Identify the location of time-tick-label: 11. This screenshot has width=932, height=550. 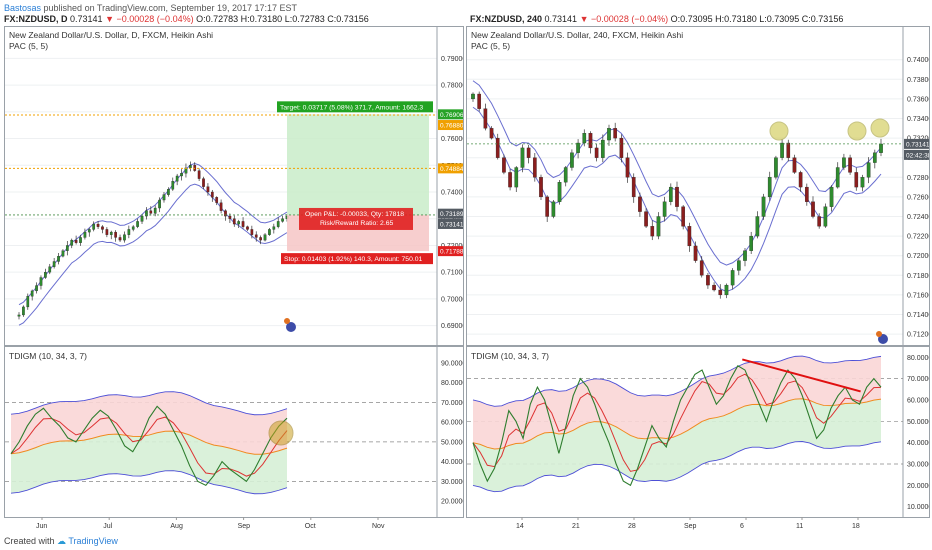
(799, 526).